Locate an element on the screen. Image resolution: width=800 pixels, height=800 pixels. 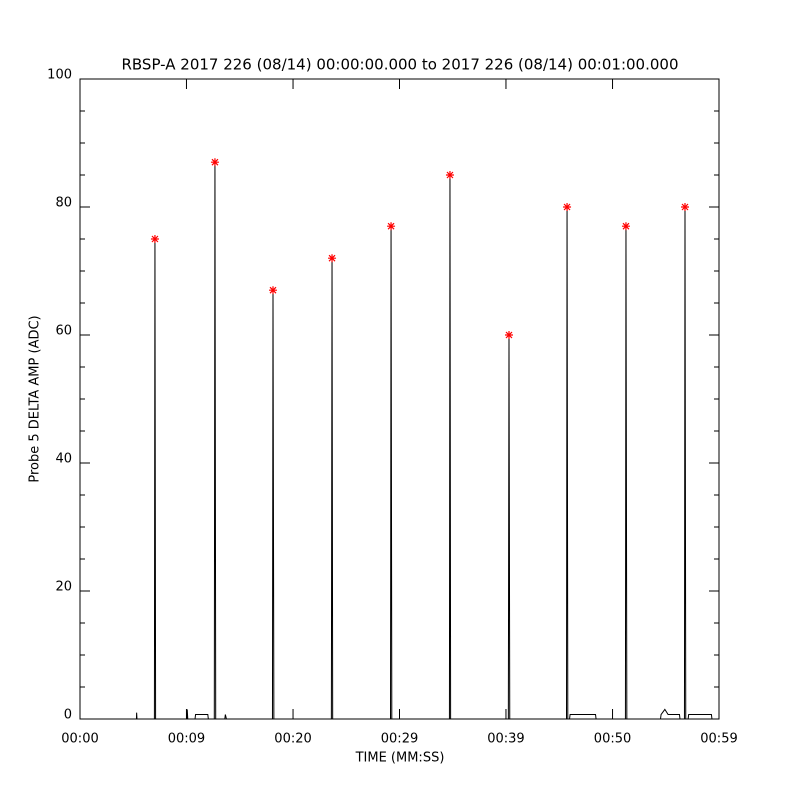
y-tick-label: 40 is located at coordinates (63, 459).